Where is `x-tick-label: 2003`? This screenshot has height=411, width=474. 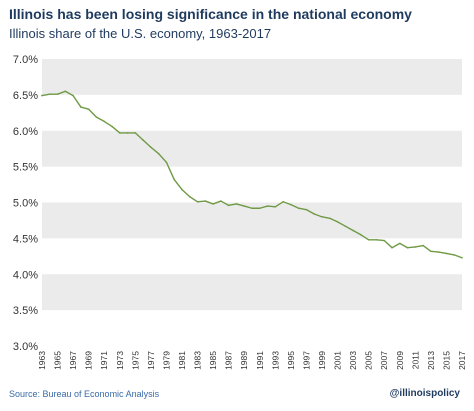
x-tick-label: 2003 is located at coordinates (353, 360).